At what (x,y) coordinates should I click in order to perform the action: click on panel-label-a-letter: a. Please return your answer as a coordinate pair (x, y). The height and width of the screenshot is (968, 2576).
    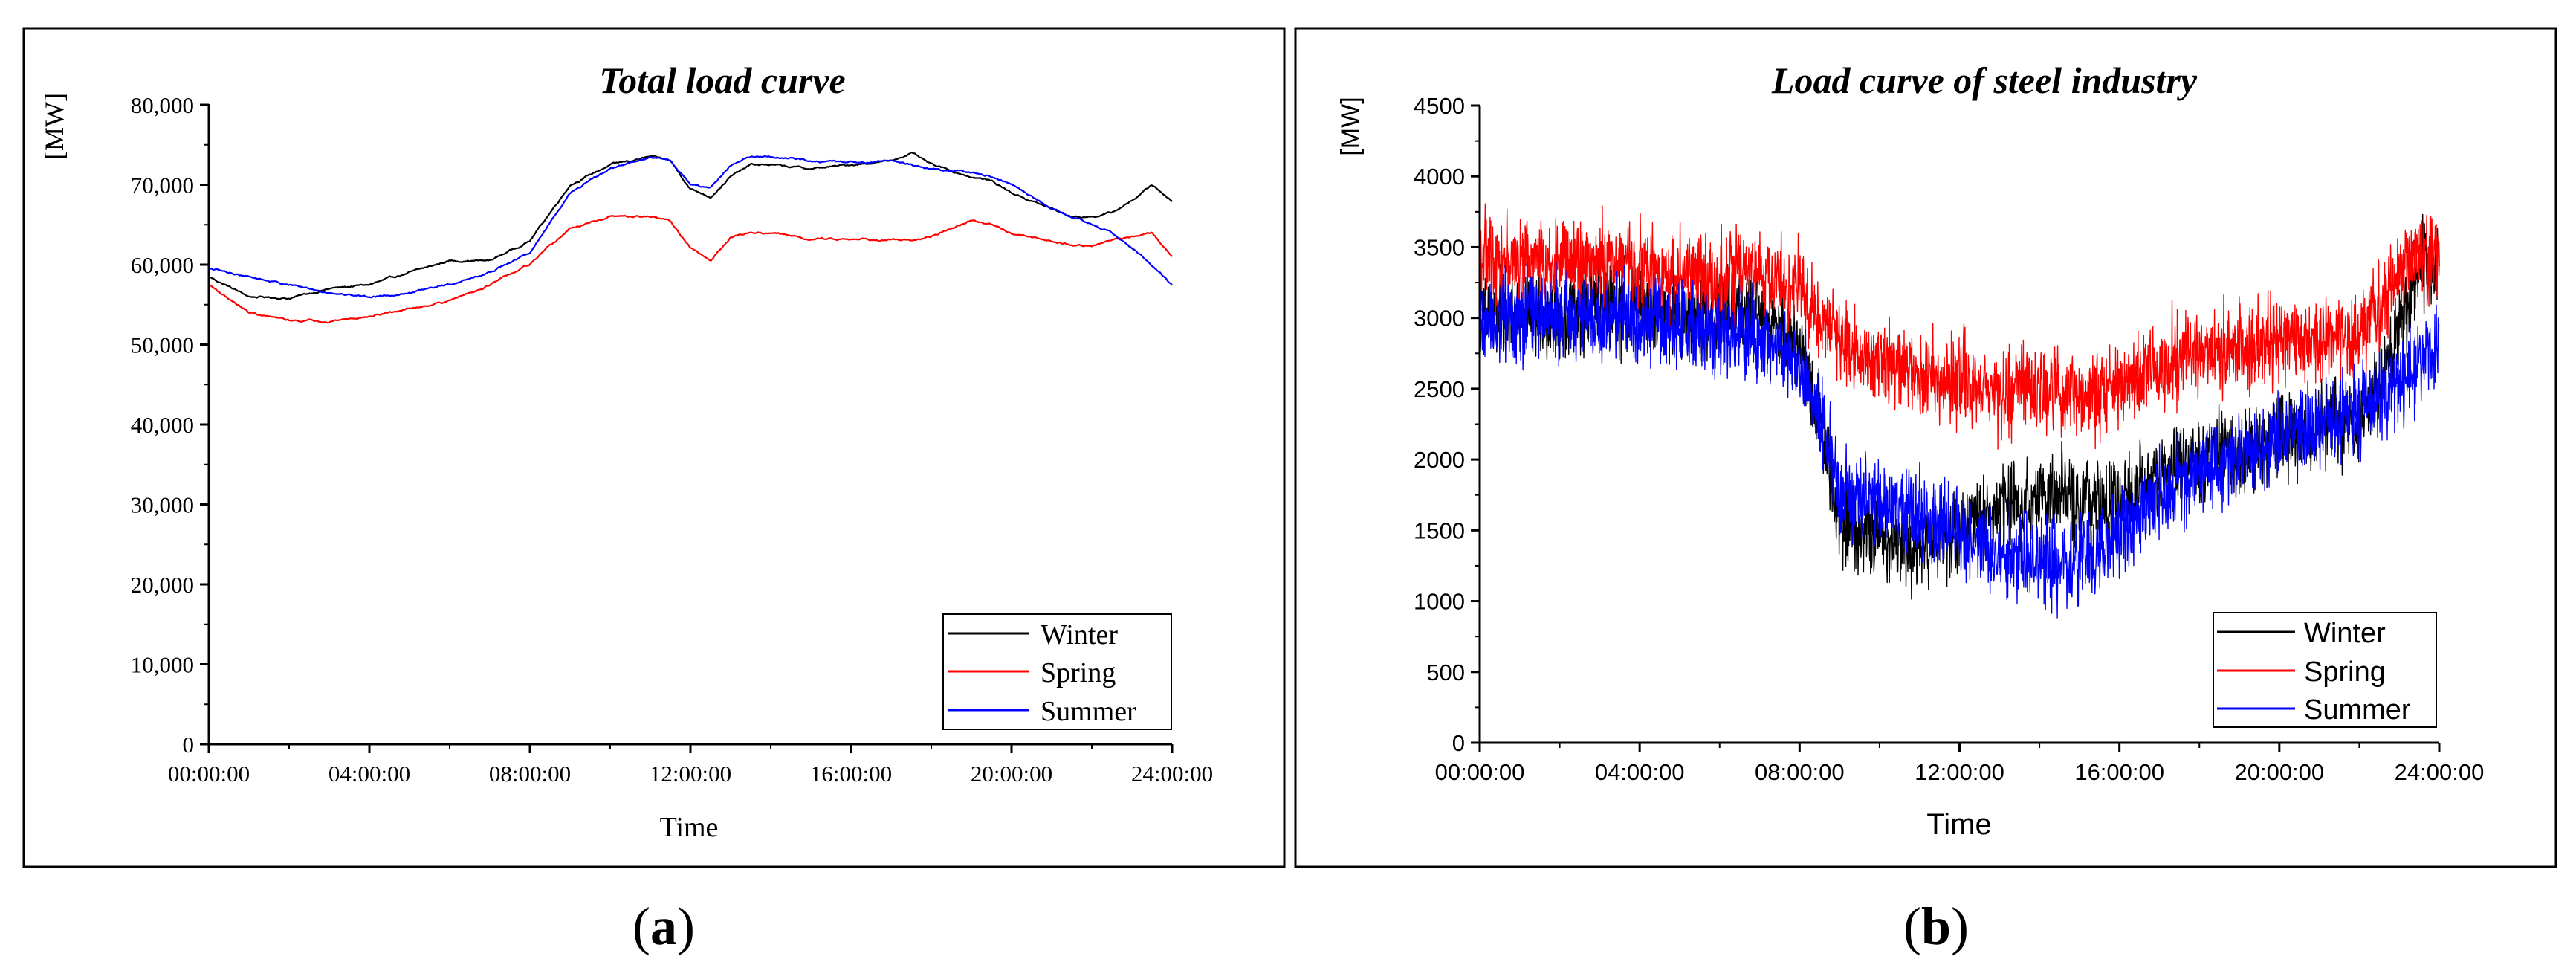
    Looking at the image, I should click on (663, 926).